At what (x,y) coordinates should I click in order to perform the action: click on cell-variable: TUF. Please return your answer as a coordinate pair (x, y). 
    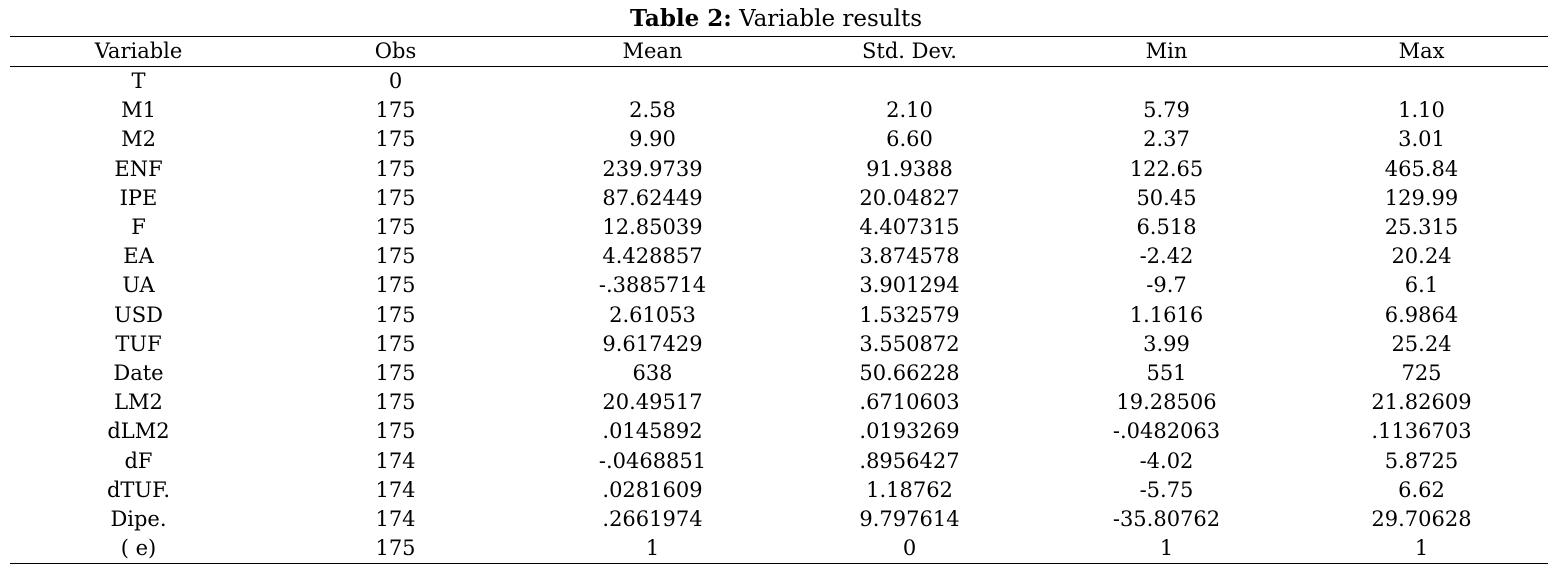
    Looking at the image, I should click on (138, 343).